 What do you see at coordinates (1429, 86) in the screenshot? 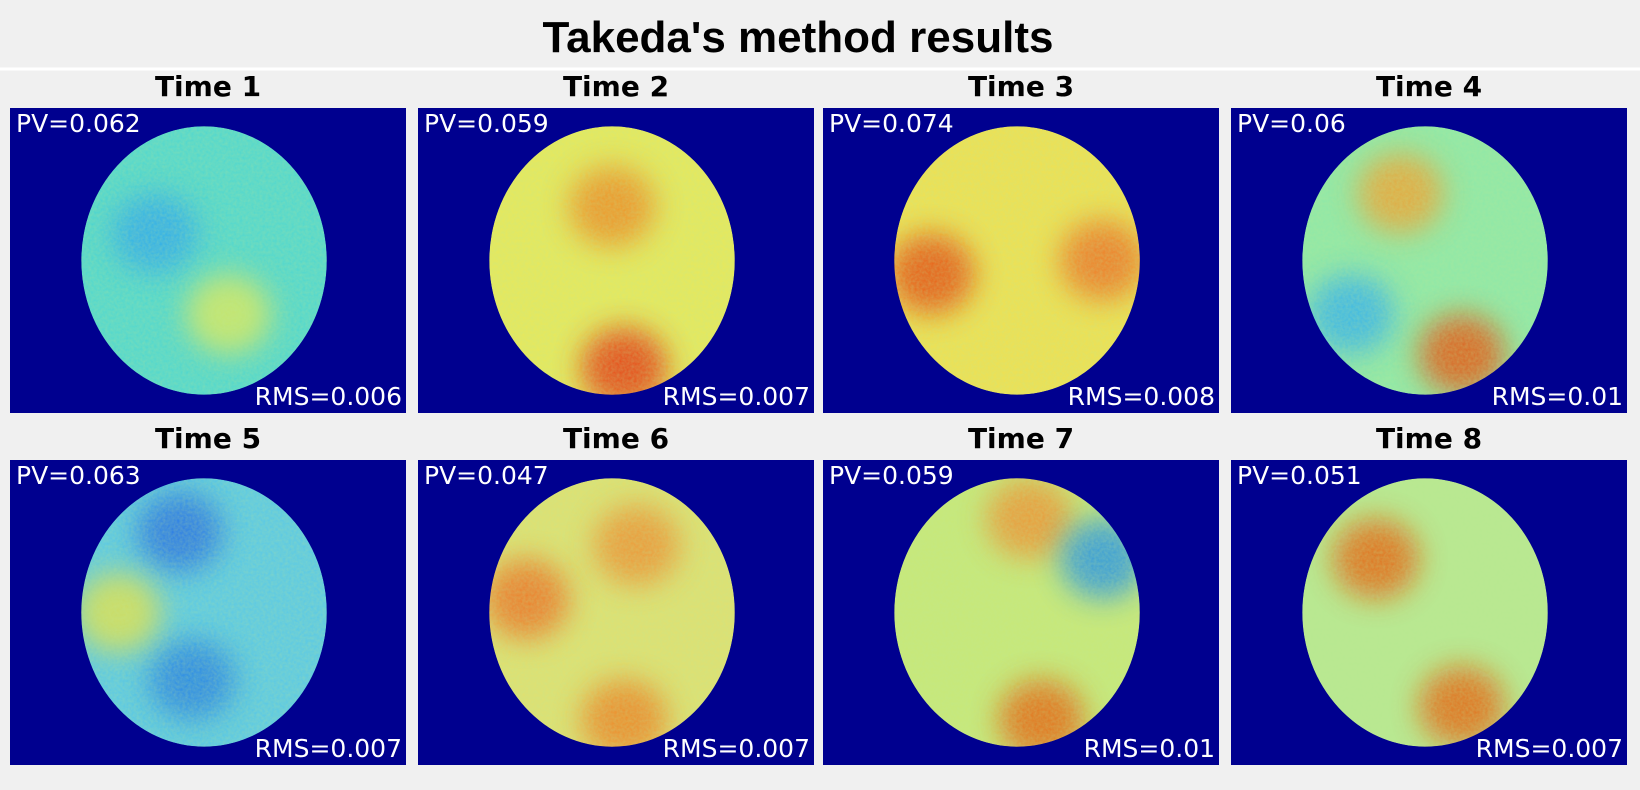
I see `panel-title: Time 4` at bounding box center [1429, 86].